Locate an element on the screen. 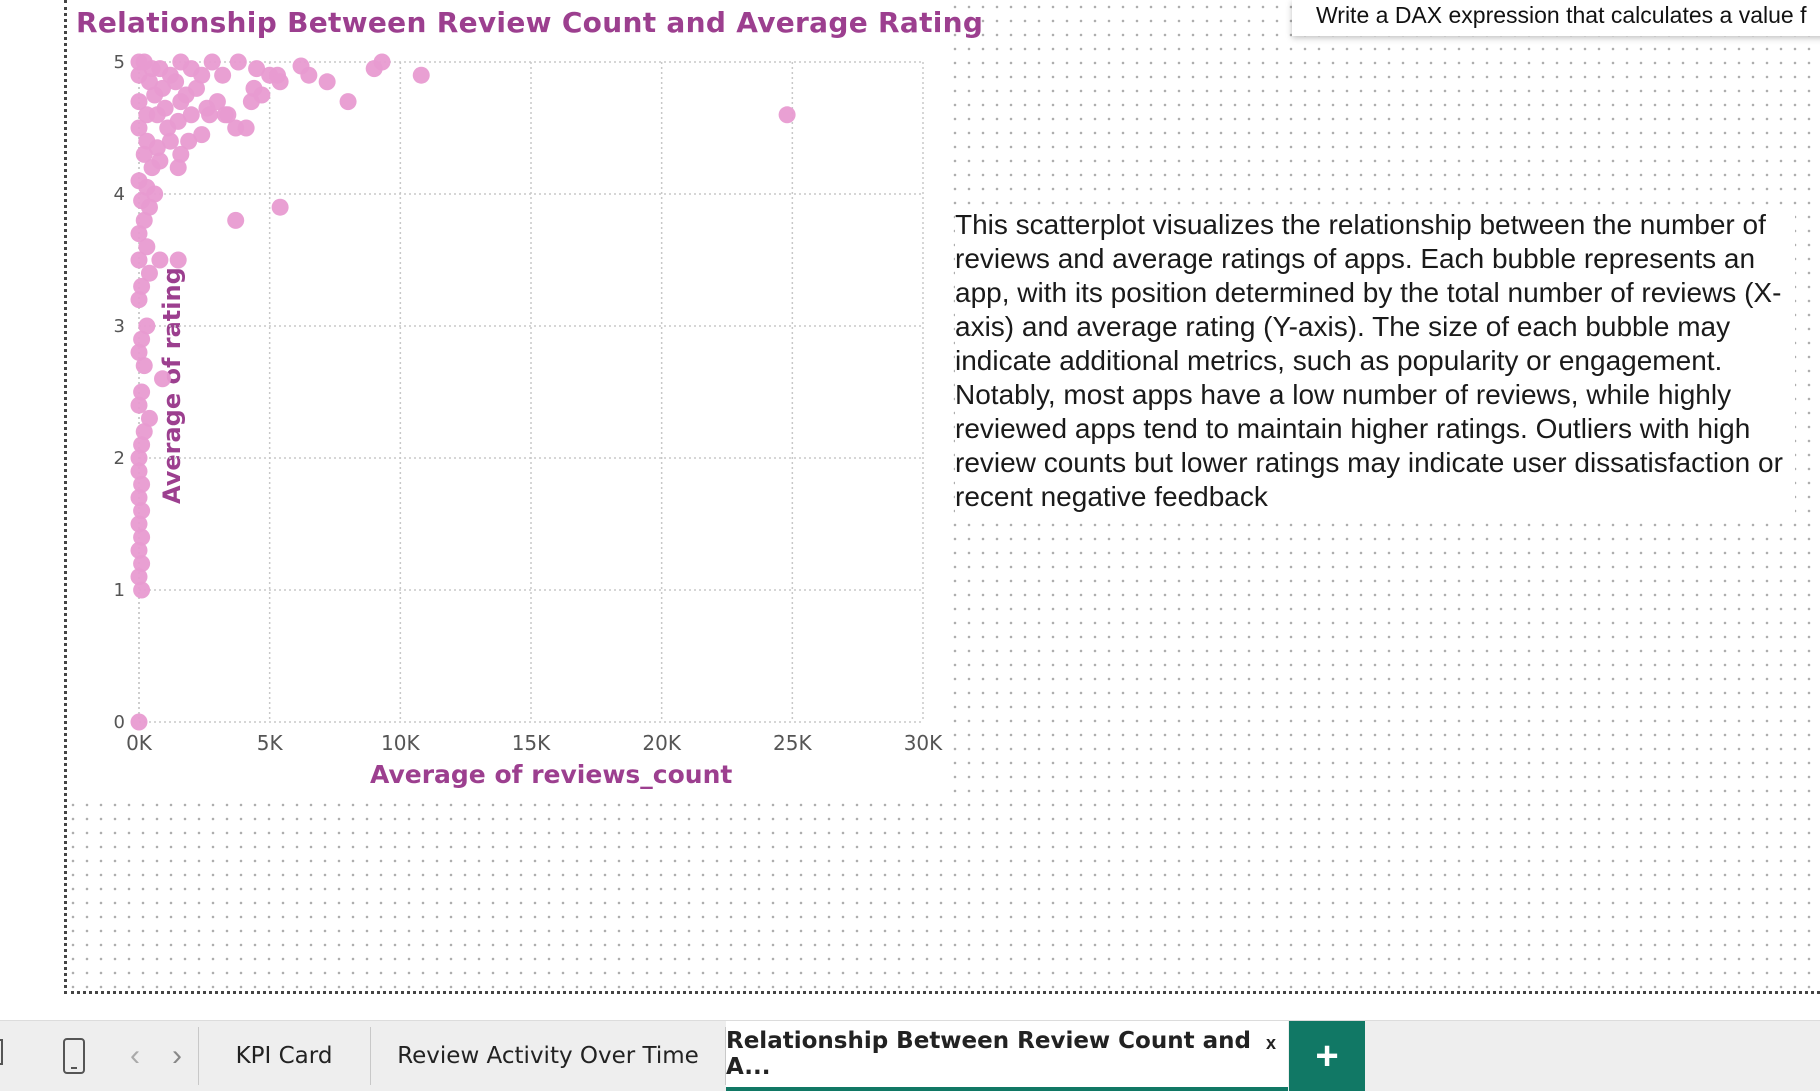 The height and width of the screenshot is (1091, 1820). y-tick-label: 5 is located at coordinates (119, 62).